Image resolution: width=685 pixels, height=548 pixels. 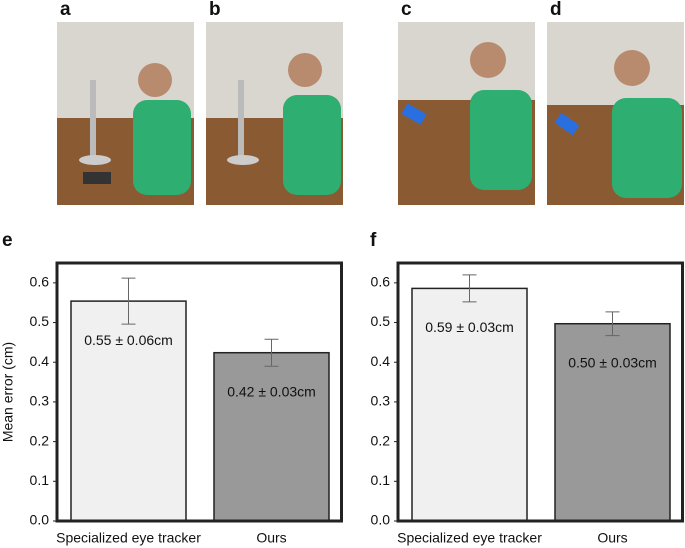 I want to click on photo-d, so click(x=615, y=113).